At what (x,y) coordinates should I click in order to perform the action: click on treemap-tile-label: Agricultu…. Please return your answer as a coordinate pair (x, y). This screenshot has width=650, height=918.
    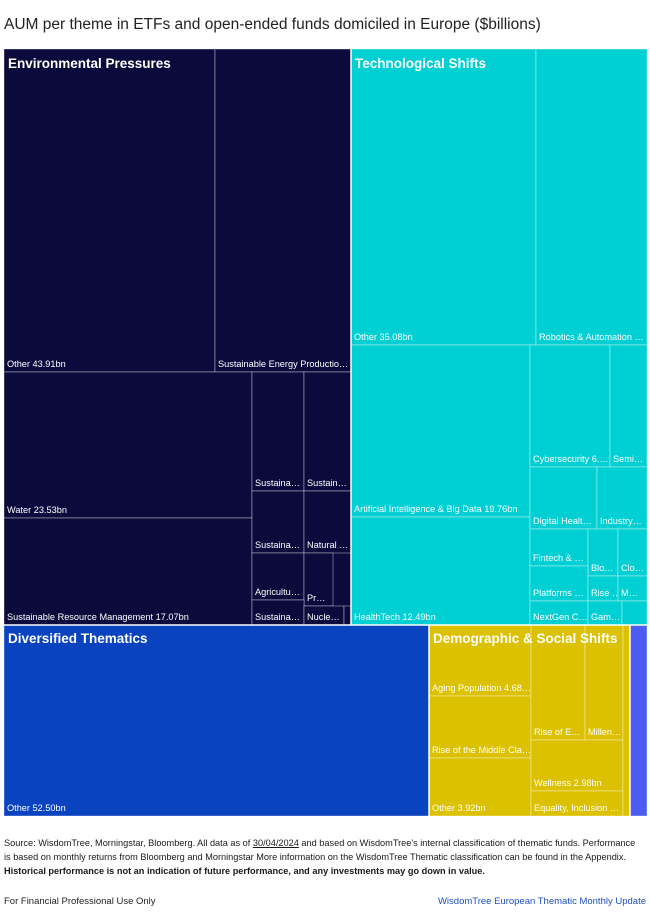
    Looking at the image, I should click on (277, 592).